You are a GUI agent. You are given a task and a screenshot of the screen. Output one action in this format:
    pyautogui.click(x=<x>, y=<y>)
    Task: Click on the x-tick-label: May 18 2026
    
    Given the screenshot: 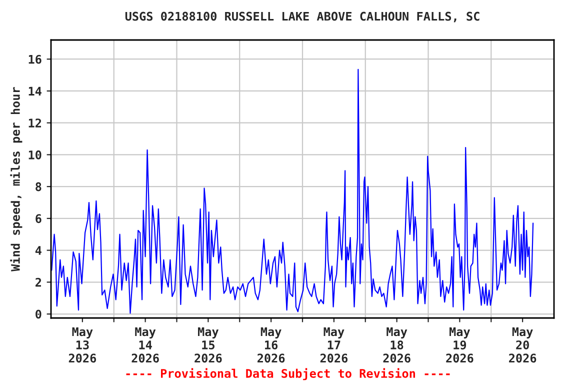 What is the action you would take?
    pyautogui.click(x=396, y=345)
    